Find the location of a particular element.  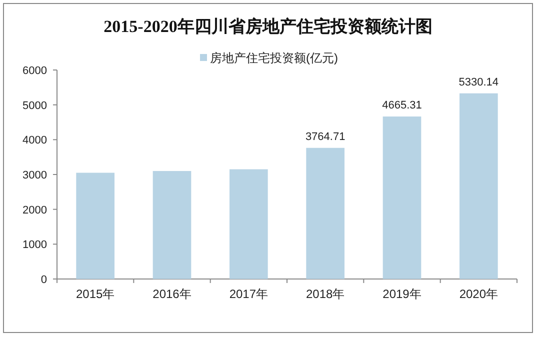

y-tick-label: 6000 is located at coordinates (34, 71).